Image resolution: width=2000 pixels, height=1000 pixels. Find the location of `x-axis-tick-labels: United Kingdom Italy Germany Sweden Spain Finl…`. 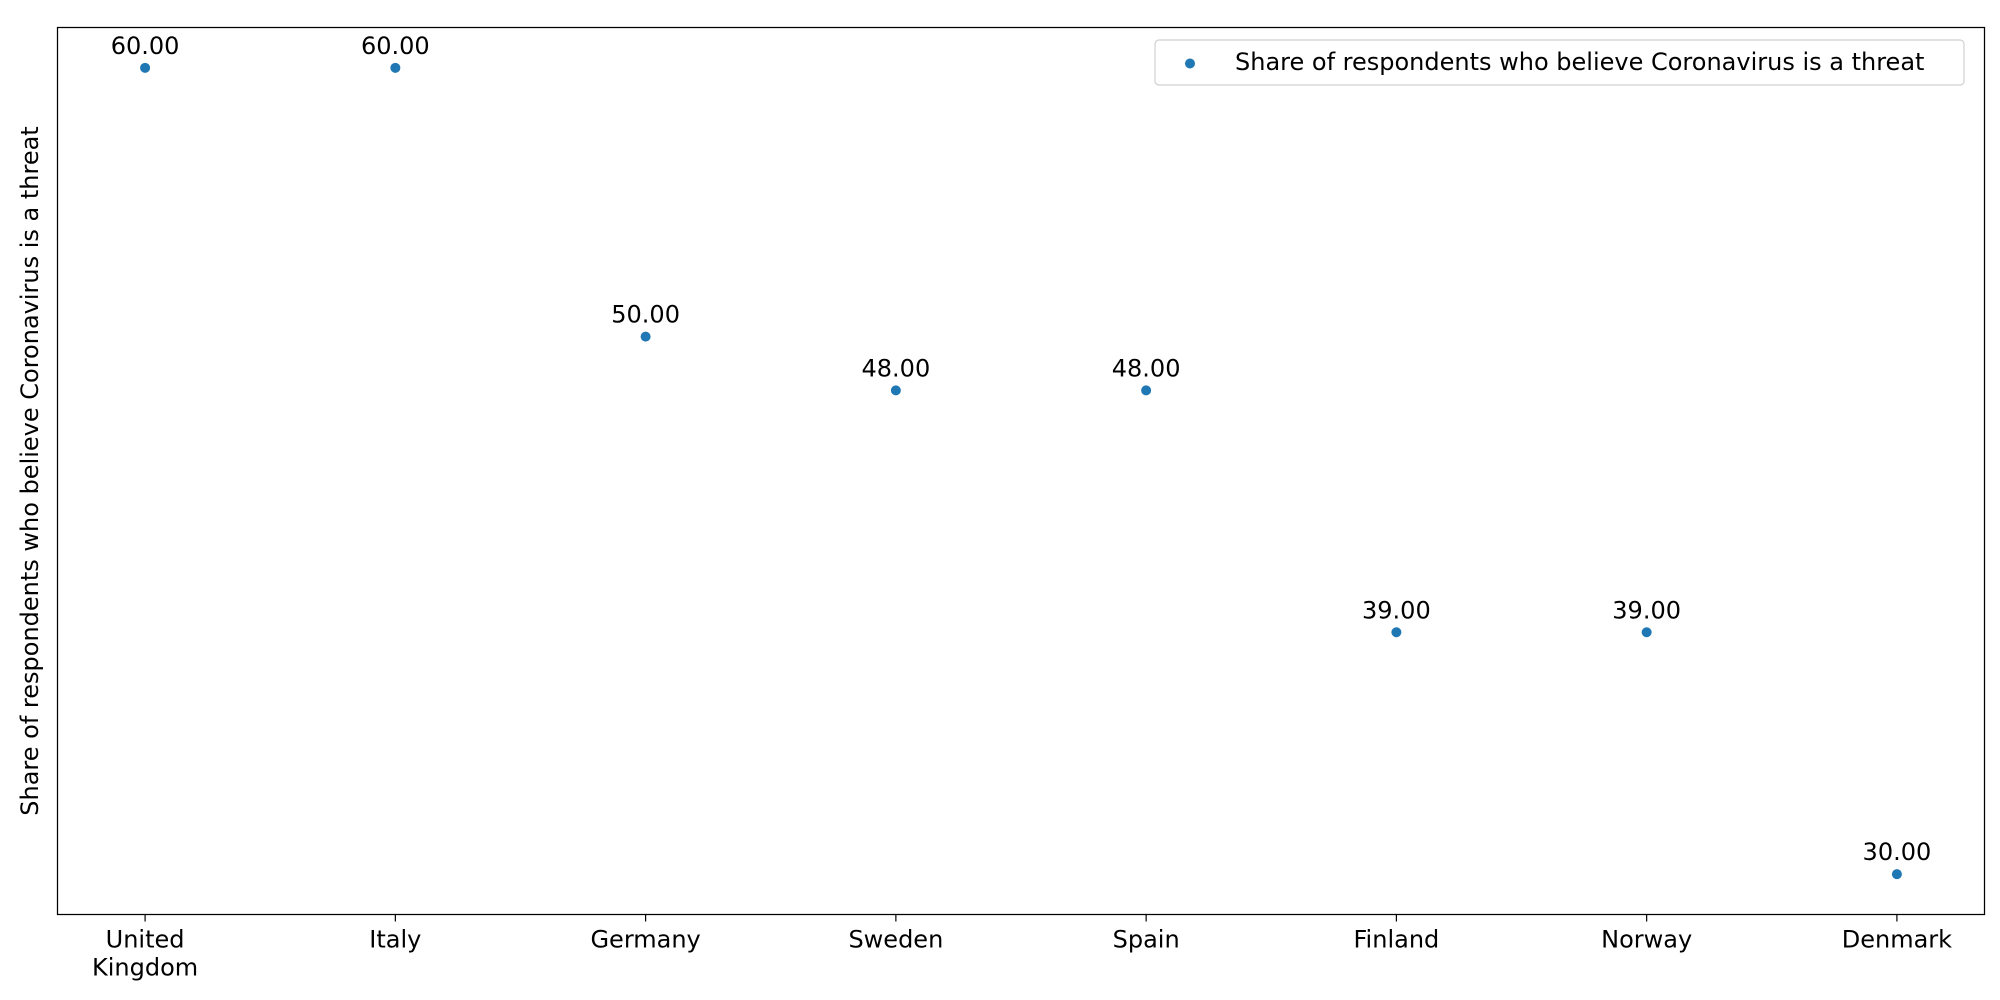

x-axis-tick-labels: United Kingdom Italy Germany Sweden Spain Finl… is located at coordinates (1022, 954).